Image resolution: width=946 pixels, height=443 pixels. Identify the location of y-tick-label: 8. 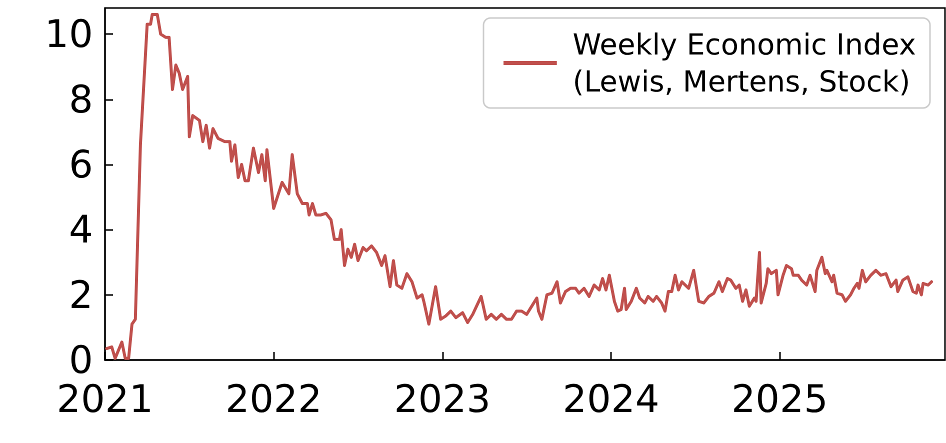
(80, 99).